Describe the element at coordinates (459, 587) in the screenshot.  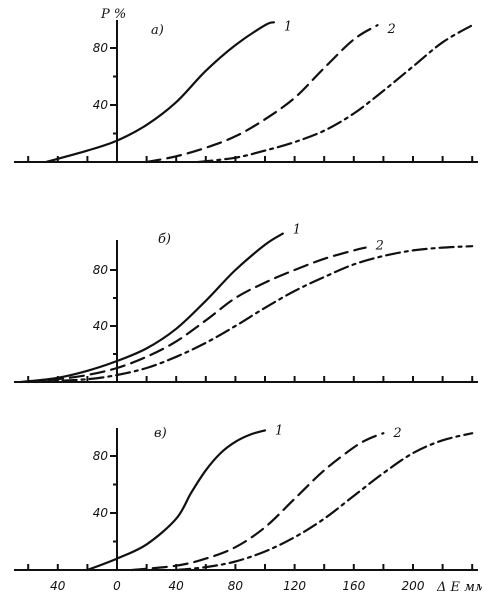
I see `x-axis-title: Δ E мм` at that location.